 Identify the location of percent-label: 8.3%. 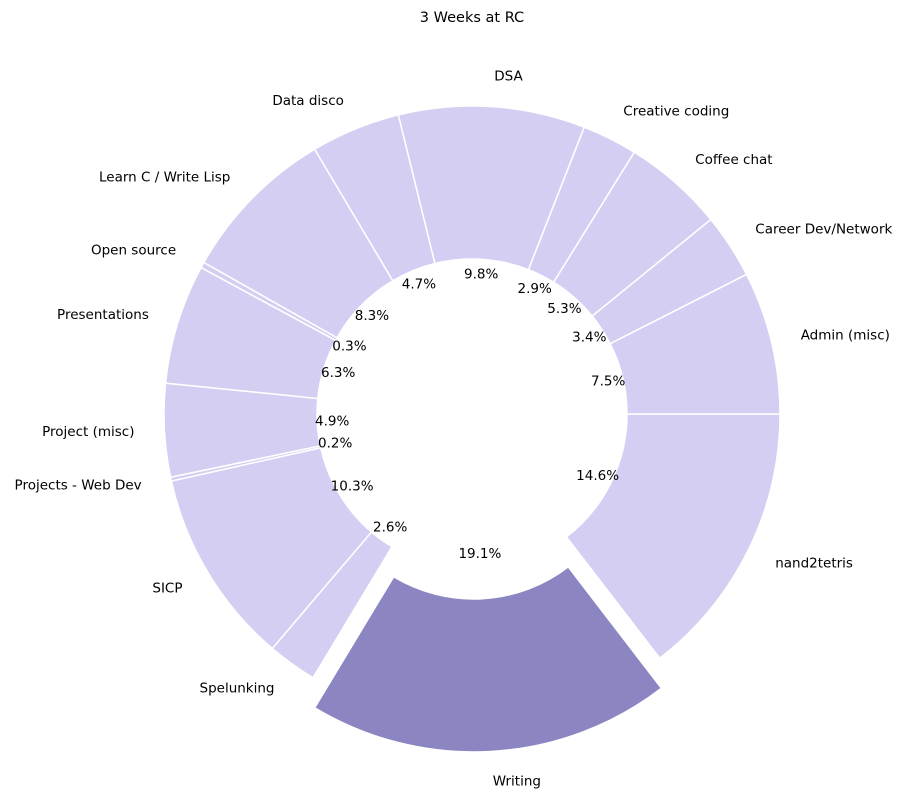
(372, 316).